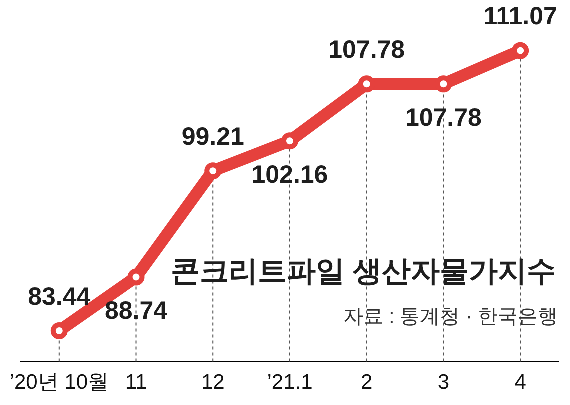  Describe the element at coordinates (290, 175) in the screenshot. I see `data-label: 102.16` at that location.